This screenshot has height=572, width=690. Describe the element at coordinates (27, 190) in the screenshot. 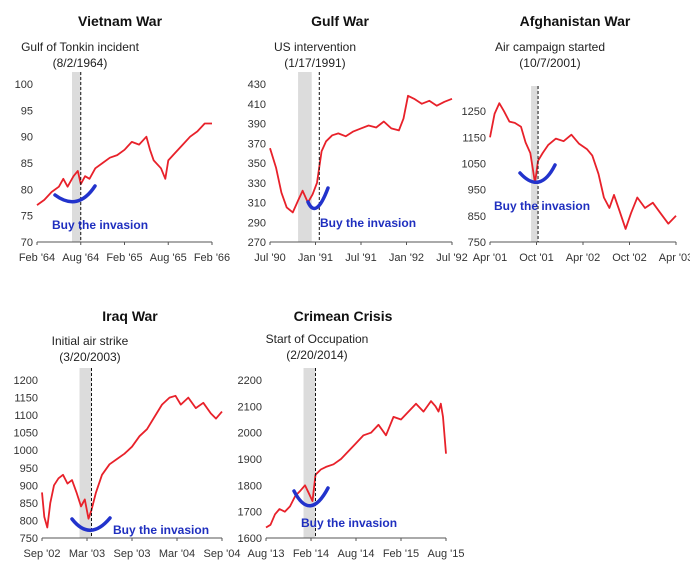

I see `y-tick-label: 80` at that location.